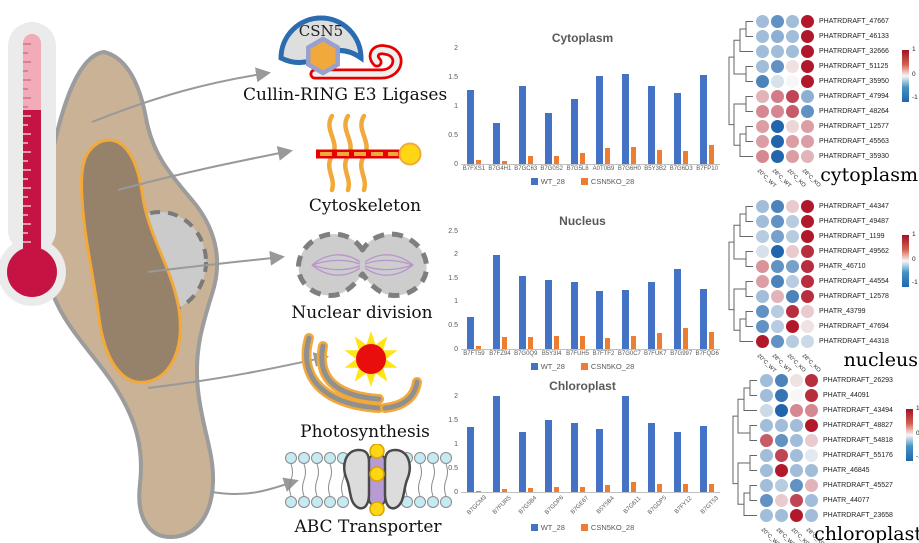 Image resolution: width=919 pixels, height=543 pixels. I want to click on pathway-label-nuclear-division: Nuclear division, so click(362, 313).